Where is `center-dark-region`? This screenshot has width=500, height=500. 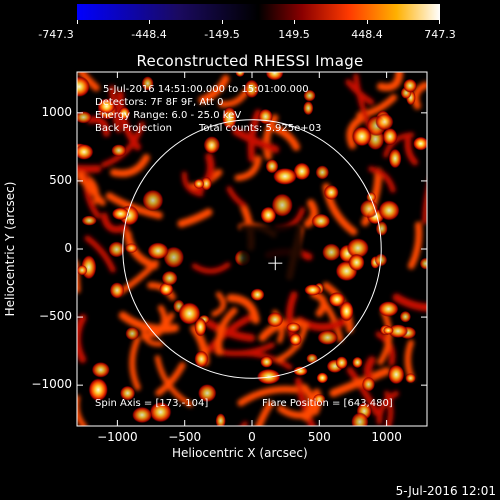
center-dark-region is located at coordinates (271, 256).